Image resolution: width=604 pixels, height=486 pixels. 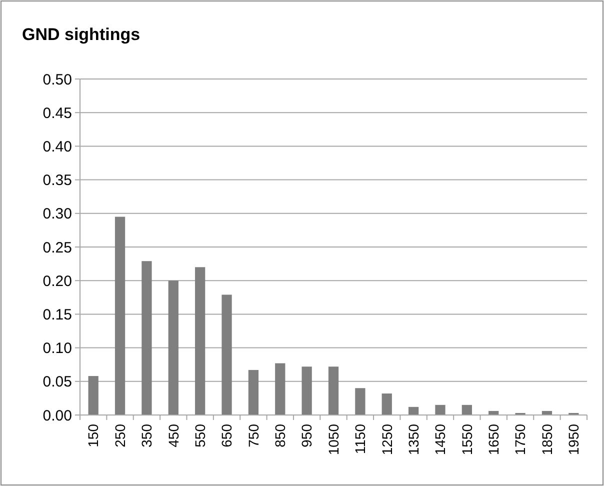 I want to click on x-tick-label: 550, so click(x=200, y=436).